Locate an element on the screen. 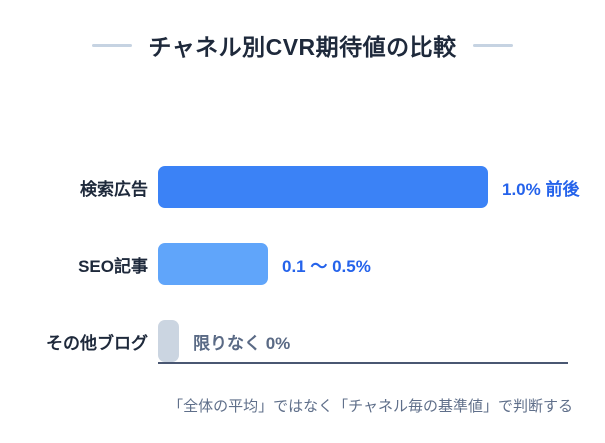 The height and width of the screenshot is (443, 605). chart-title-group: チャネル別CVR期待値の比較 is located at coordinates (302, 45).